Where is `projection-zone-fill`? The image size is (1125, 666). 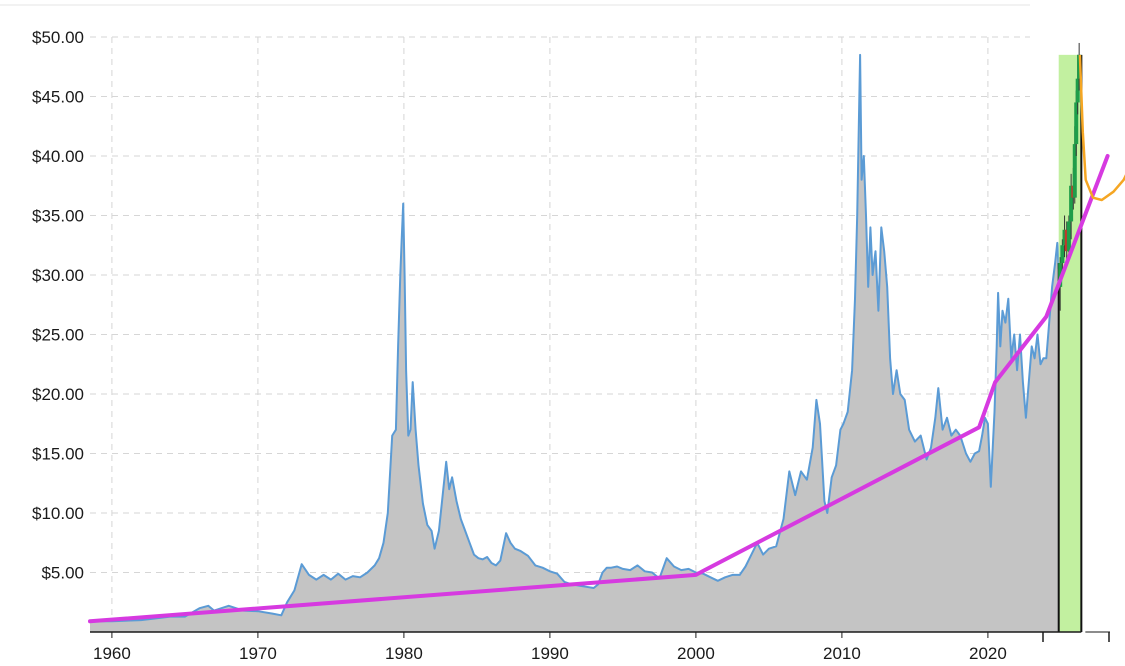
projection-zone-fill is located at coordinates (1070, 343).